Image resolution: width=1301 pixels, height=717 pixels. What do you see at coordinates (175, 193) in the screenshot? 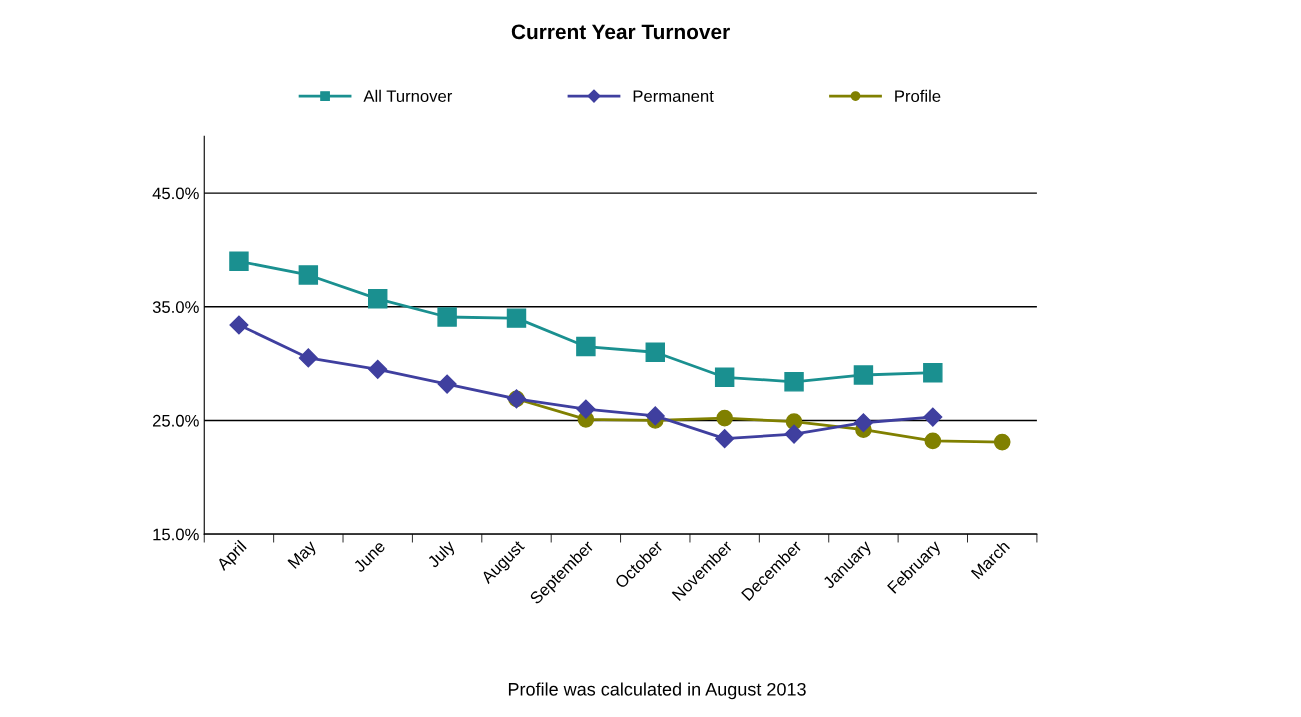
I see `y-tick-label: 45.0%` at bounding box center [175, 193].